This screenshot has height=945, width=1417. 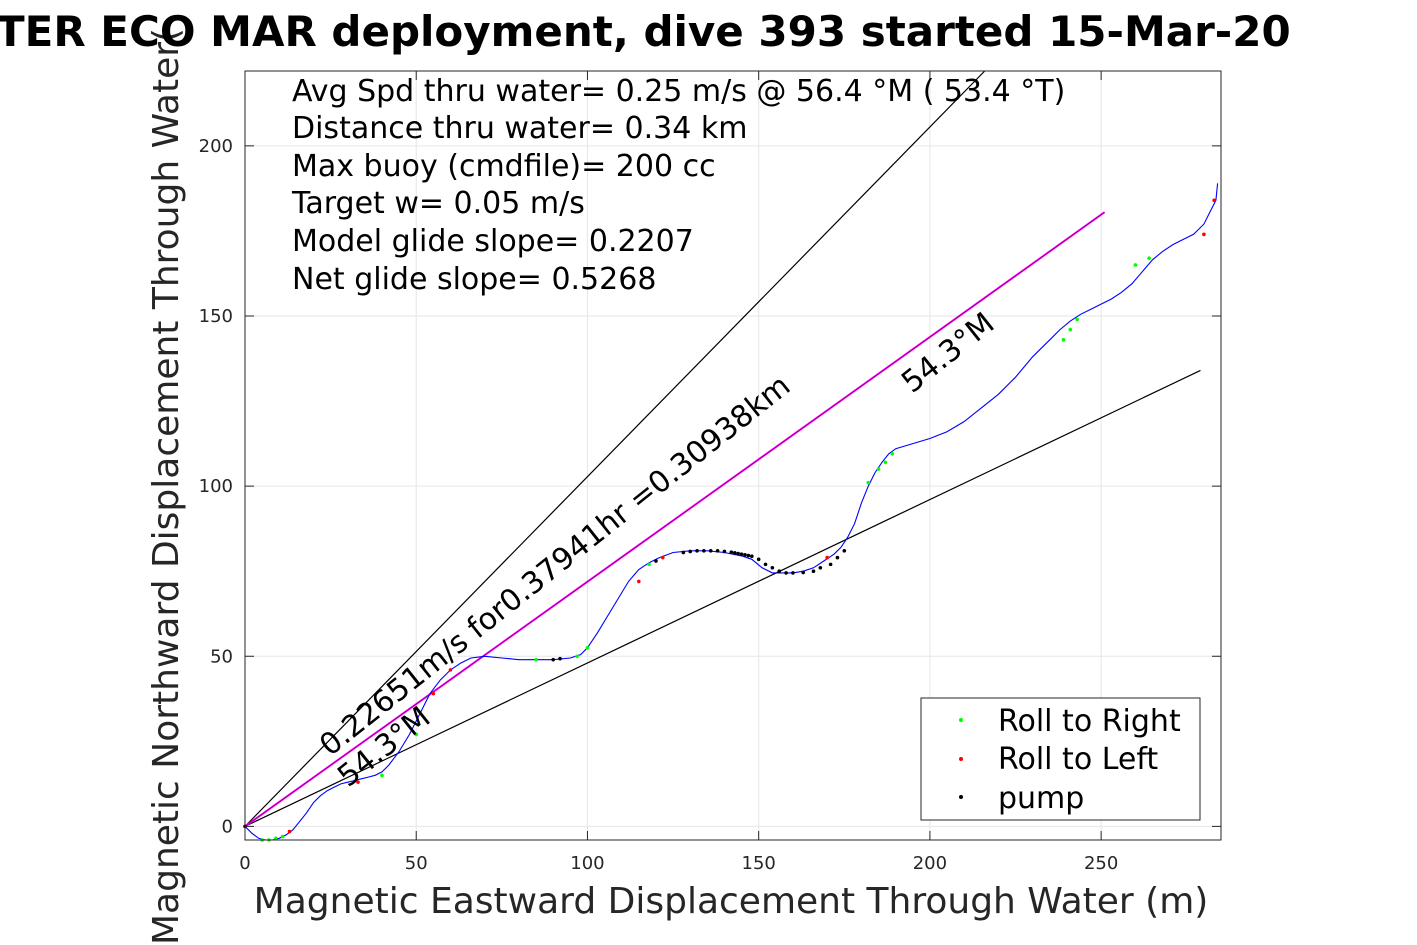 What do you see at coordinates (244, 863) in the screenshot?
I see `x-tick-label: 0` at bounding box center [244, 863].